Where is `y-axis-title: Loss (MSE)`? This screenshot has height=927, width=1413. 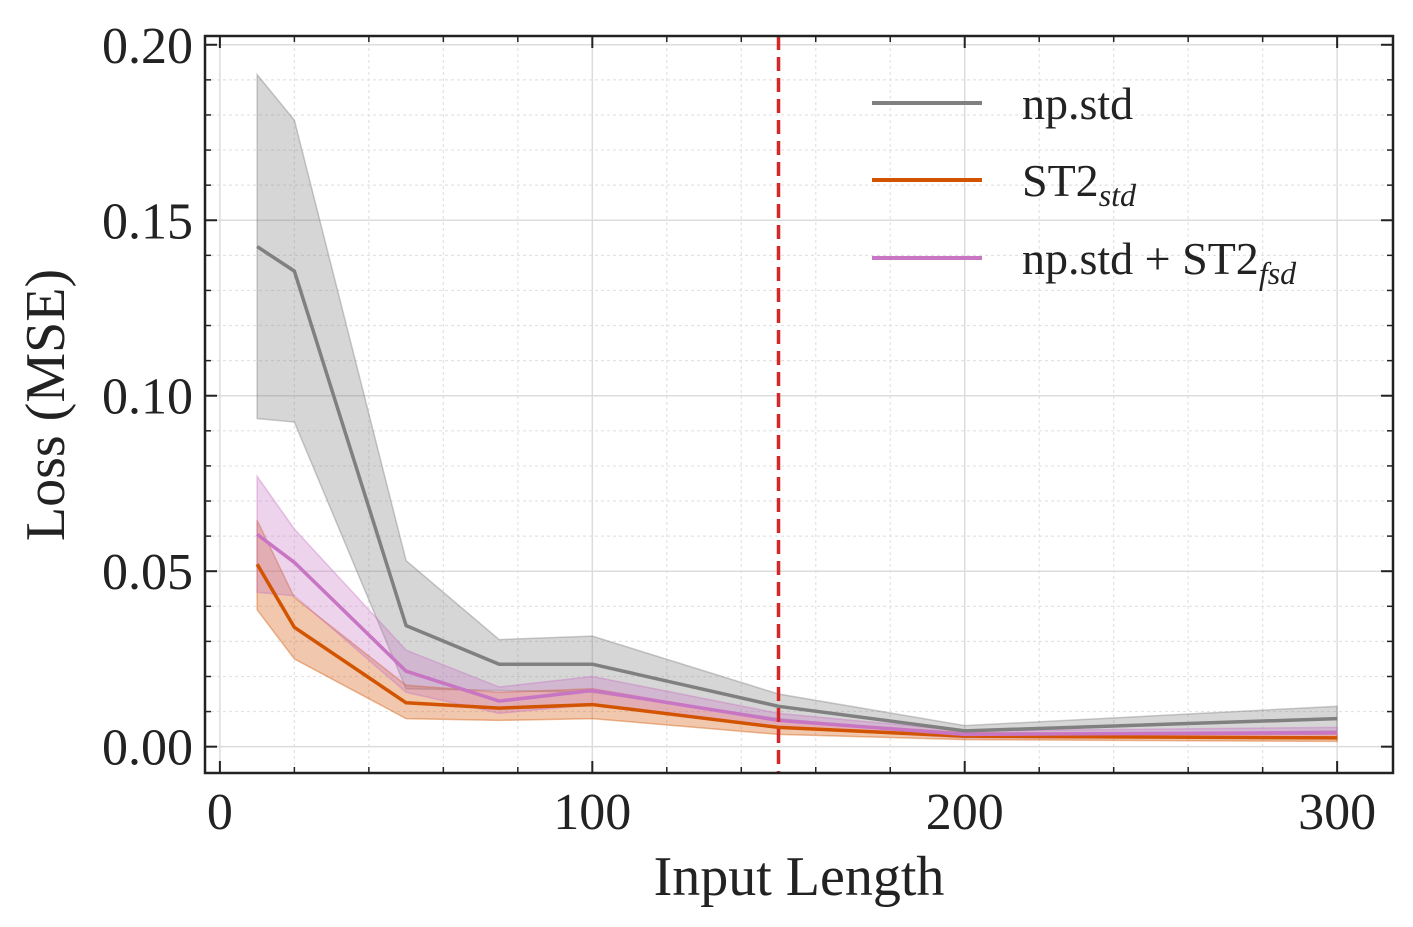 y-axis-title: Loss (MSE) is located at coordinates (46, 405).